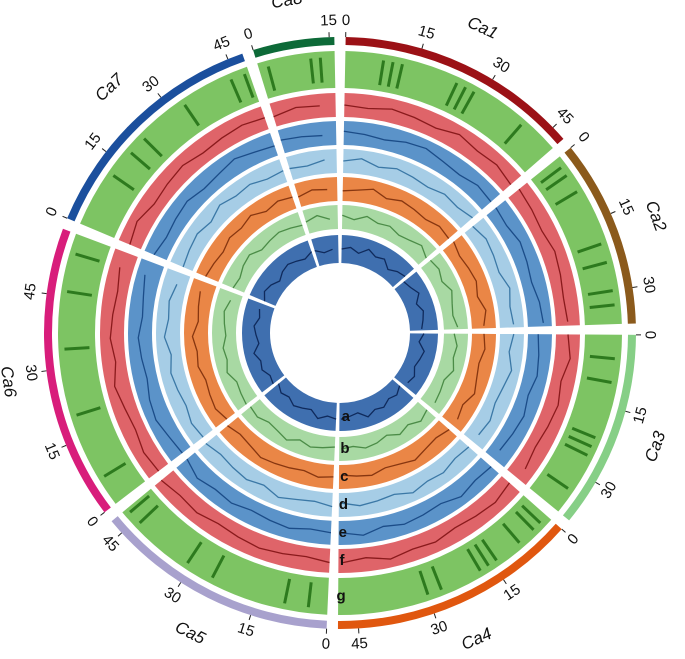 Image resolution: width=685 pixels, height=659 pixels. Describe the element at coordinates (656, 216) in the screenshot. I see `chromosome-label: Ca2` at that location.